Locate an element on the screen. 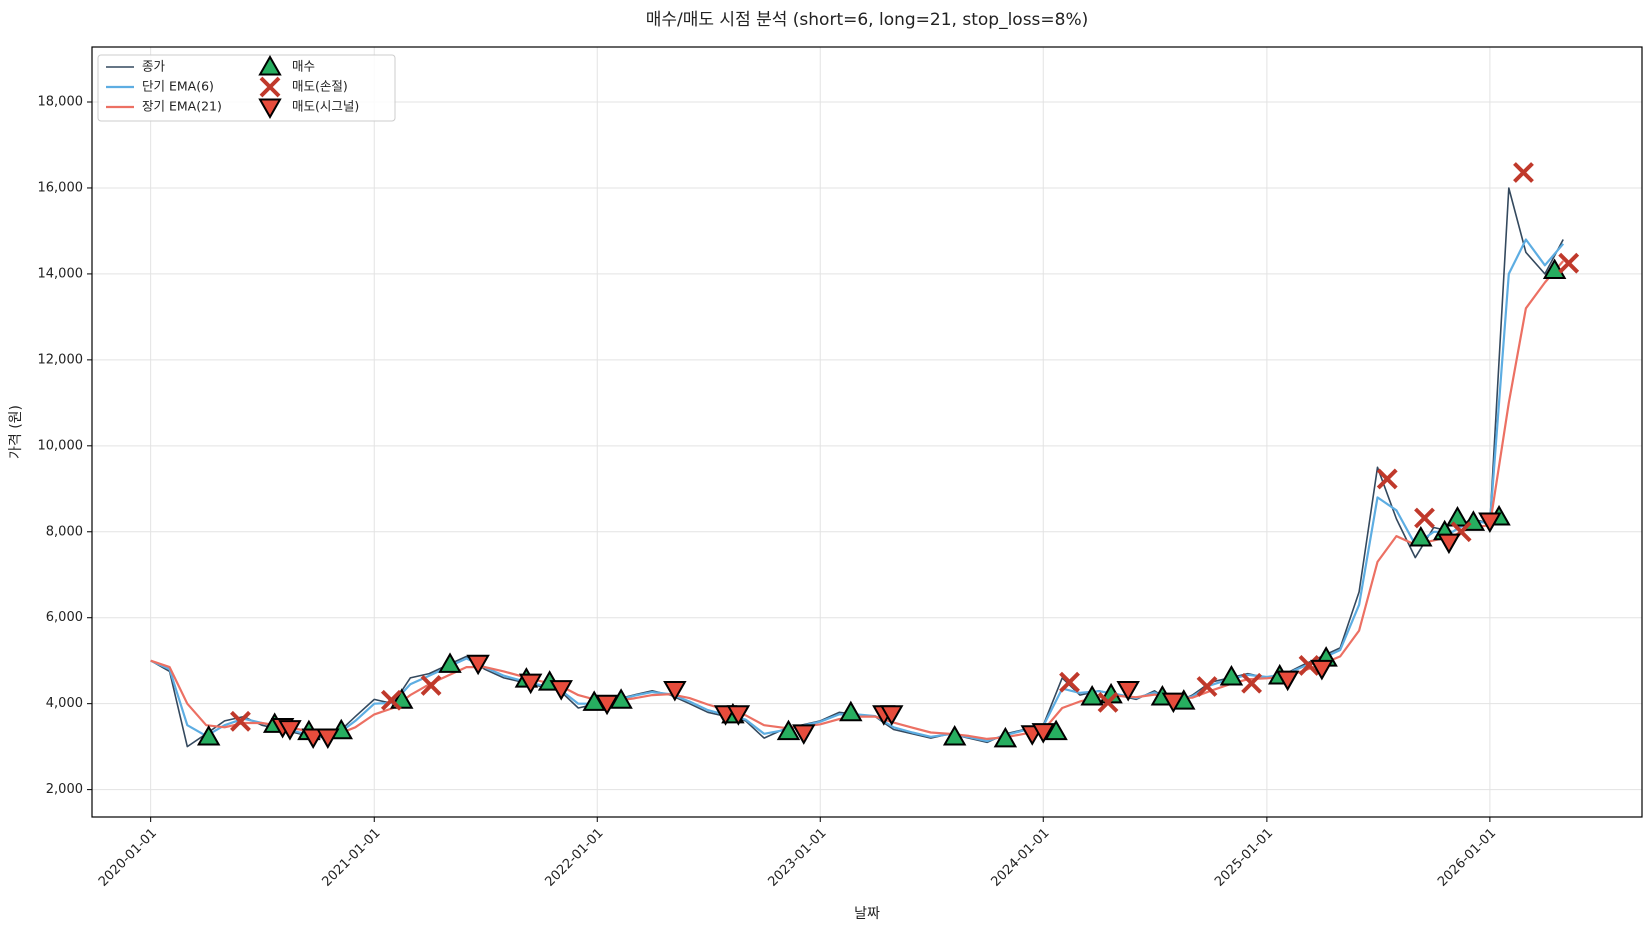 This screenshot has height=930, width=1650. legend-label: 매도(손절) is located at coordinates (320, 86).